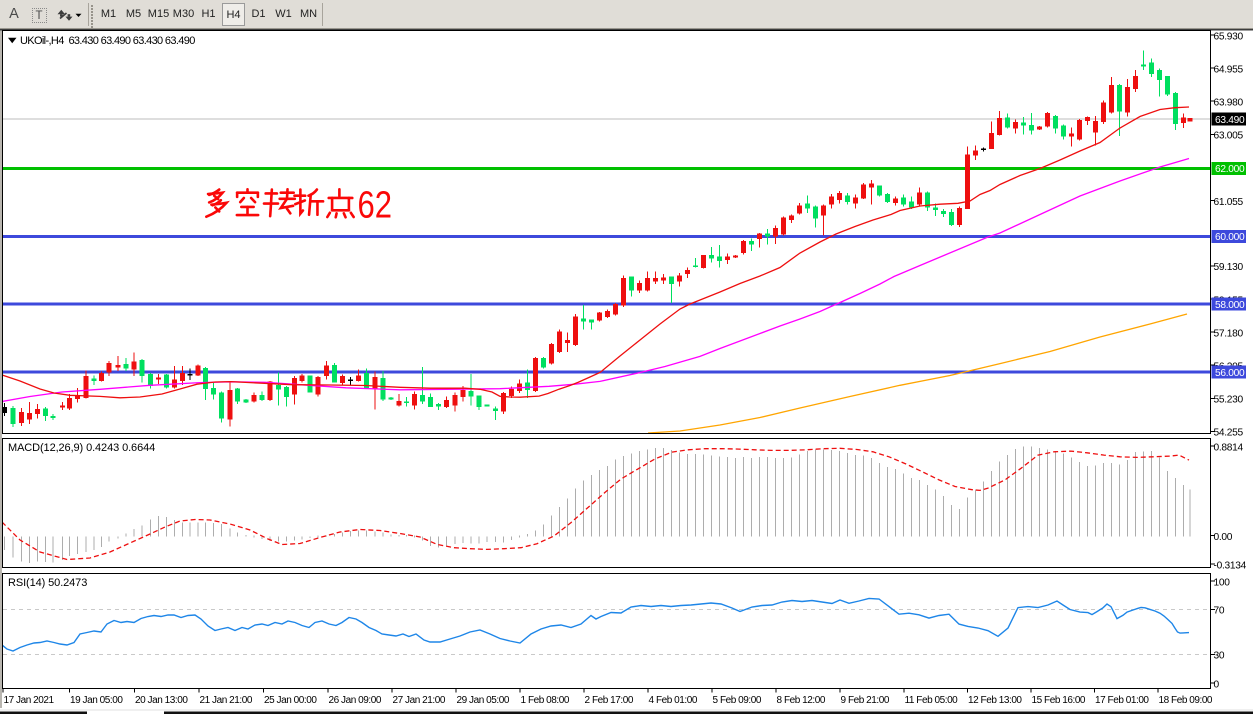  What do you see at coordinates (1219, 656) in the screenshot?
I see `svg-text: 30` at bounding box center [1219, 656].